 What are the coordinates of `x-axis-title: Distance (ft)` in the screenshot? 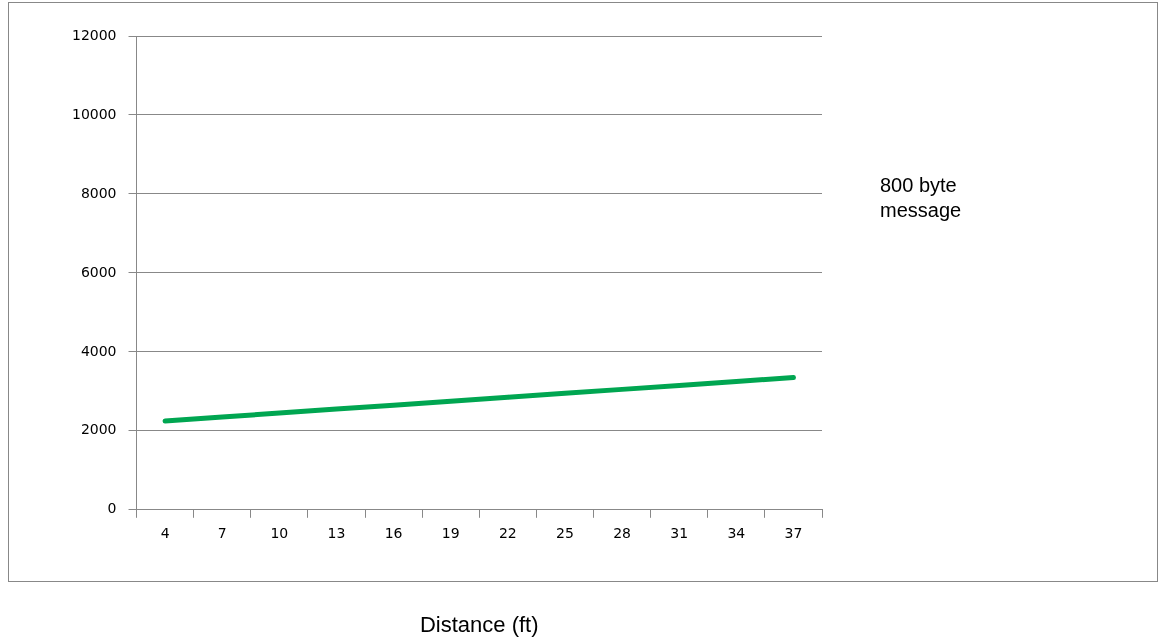 It's located at (479, 624).